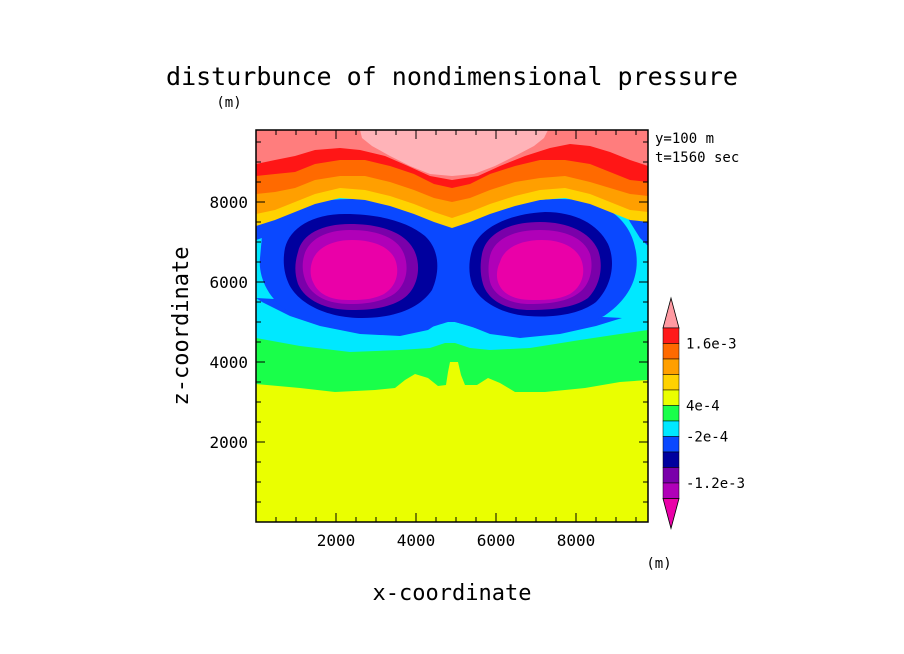 The width and height of the screenshot is (904, 654). Describe the element at coordinates (658, 564) in the screenshot. I see `colorbar-unit-label: (m)` at that location.